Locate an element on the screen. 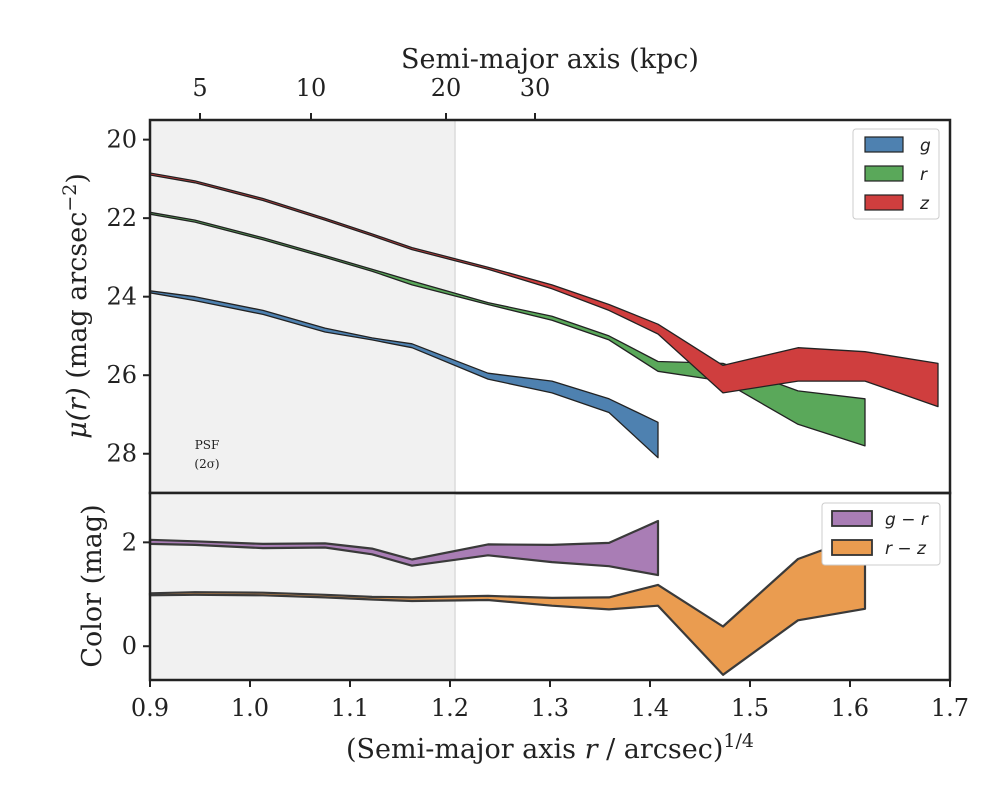 This screenshot has height=800, width=1000. legend-label-z: z is located at coordinates (924, 204).